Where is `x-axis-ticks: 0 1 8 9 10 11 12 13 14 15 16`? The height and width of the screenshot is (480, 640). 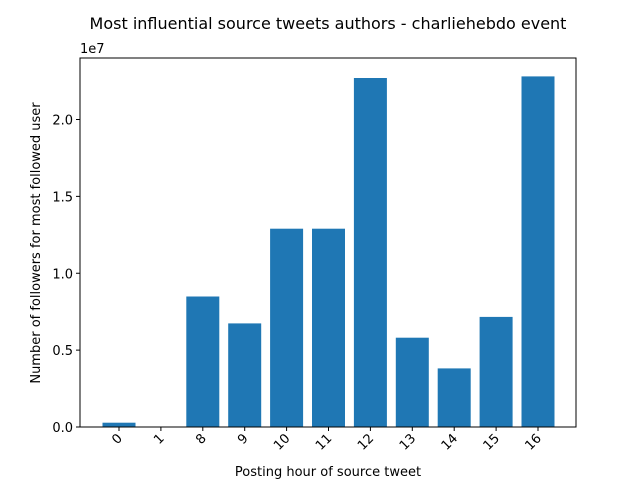 x-axis-ticks: 0 1 8 9 10 11 12 13 14 15 16 is located at coordinates (327, 440).